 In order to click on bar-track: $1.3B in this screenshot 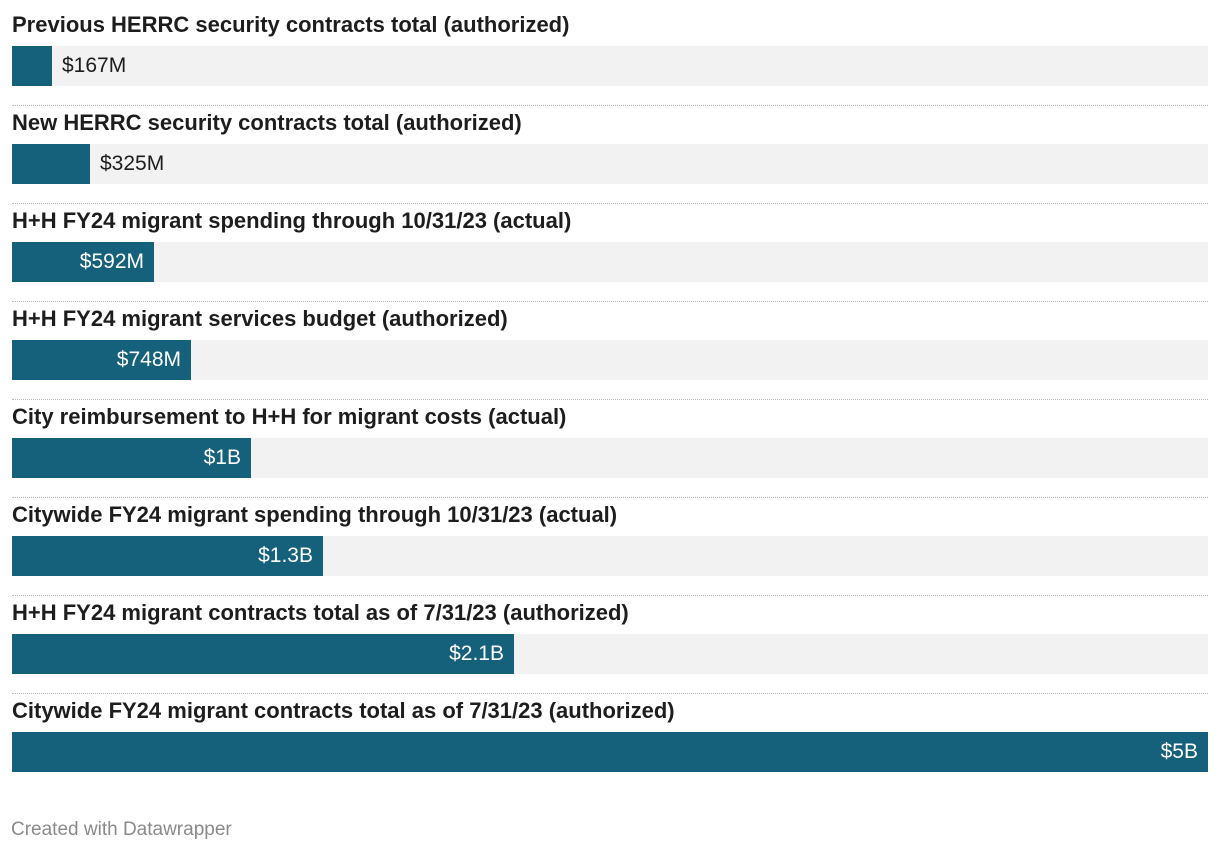, I will do `click(610, 556)`.